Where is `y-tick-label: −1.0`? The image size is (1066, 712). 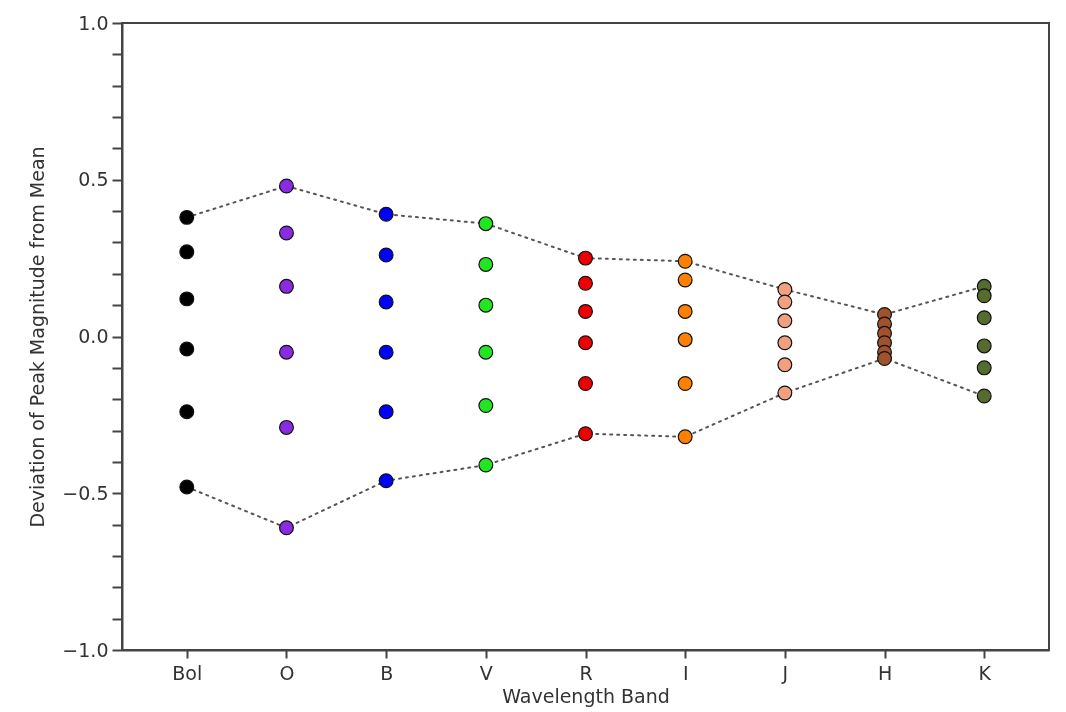 y-tick-label: −1.0 is located at coordinates (85, 649).